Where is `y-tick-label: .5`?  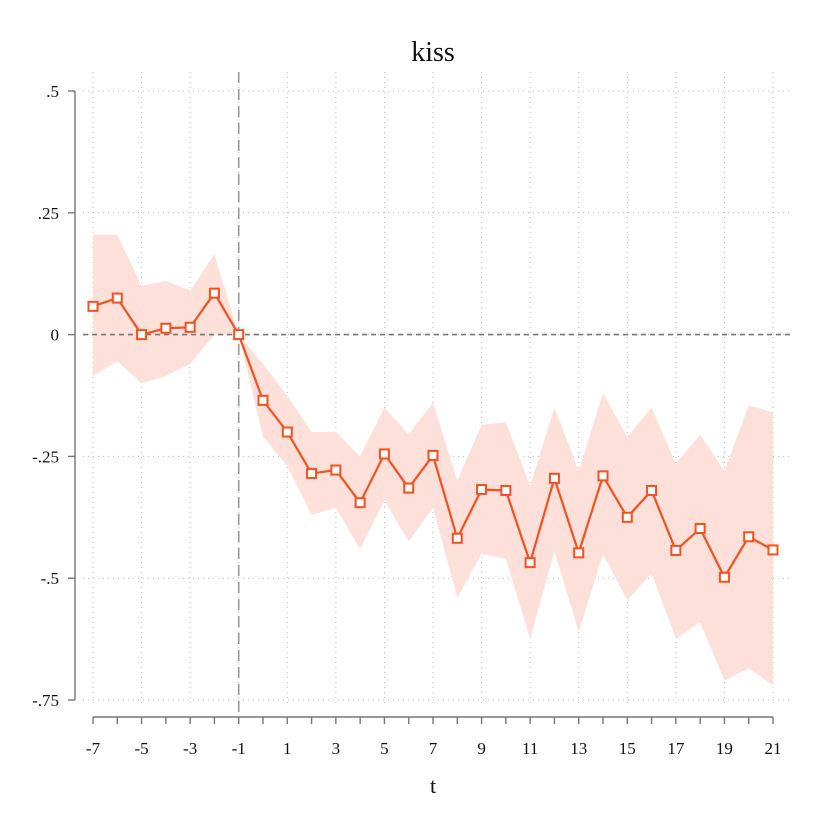 y-tick-label: .5 is located at coordinates (52, 91).